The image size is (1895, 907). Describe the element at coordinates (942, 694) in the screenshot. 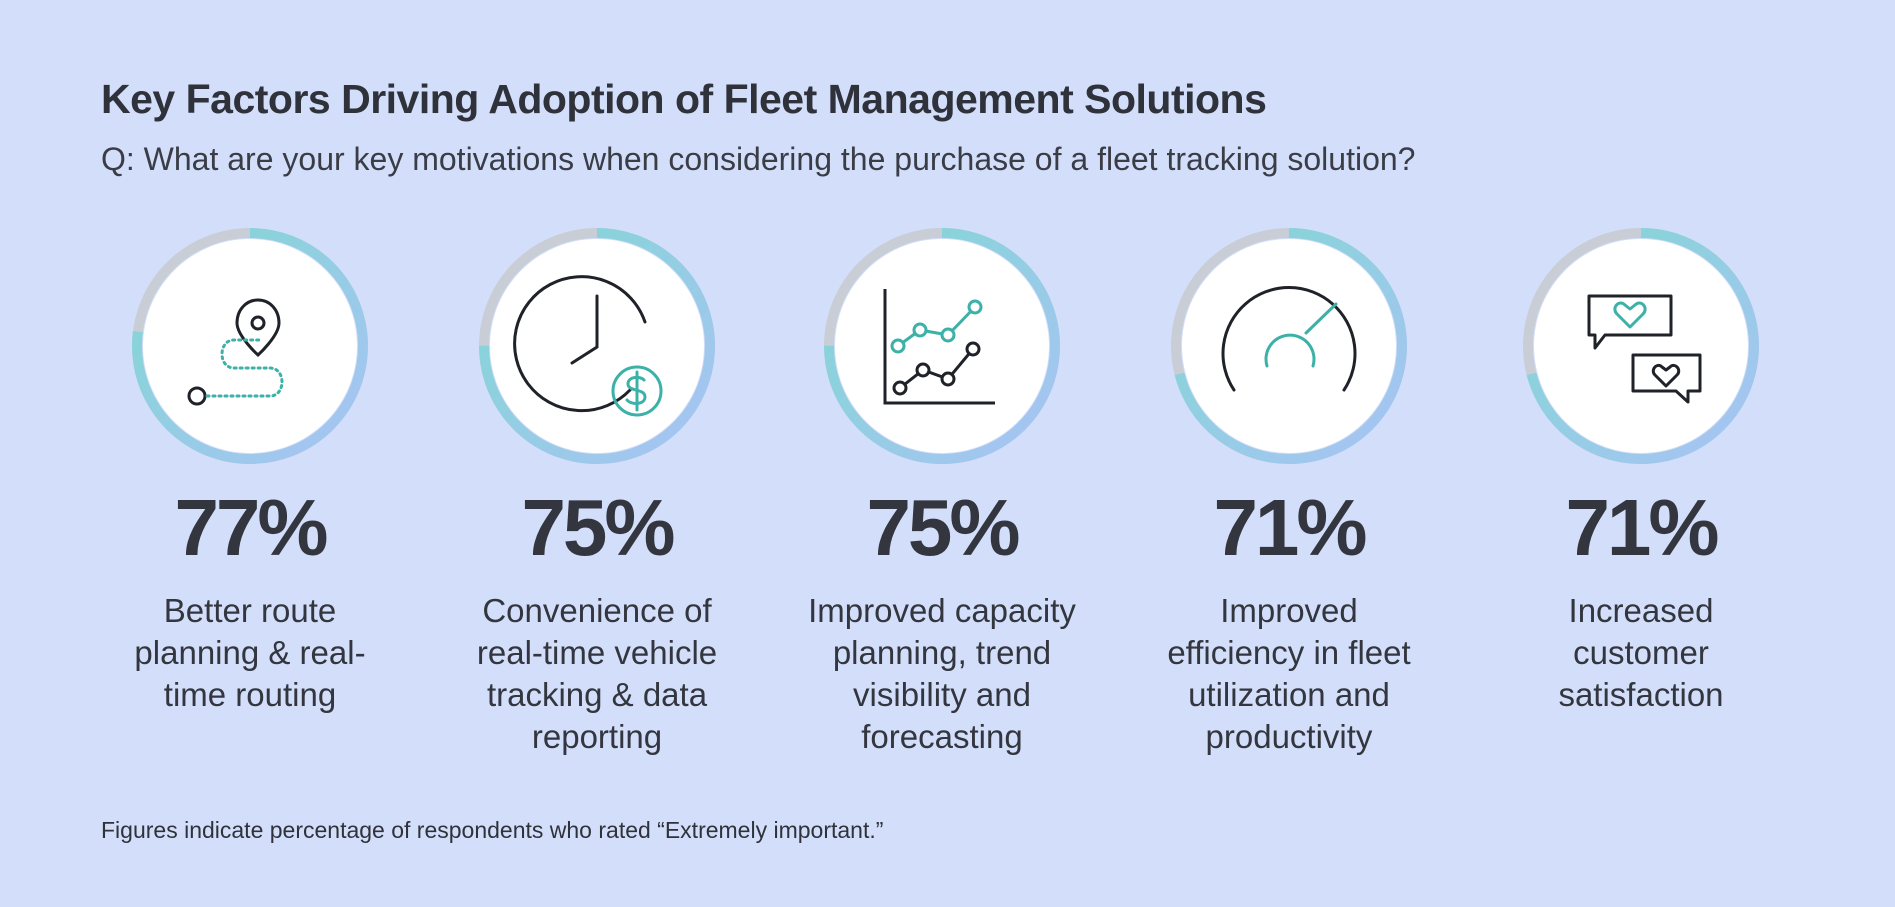

I see `stat-label-line: visibility and` at that location.